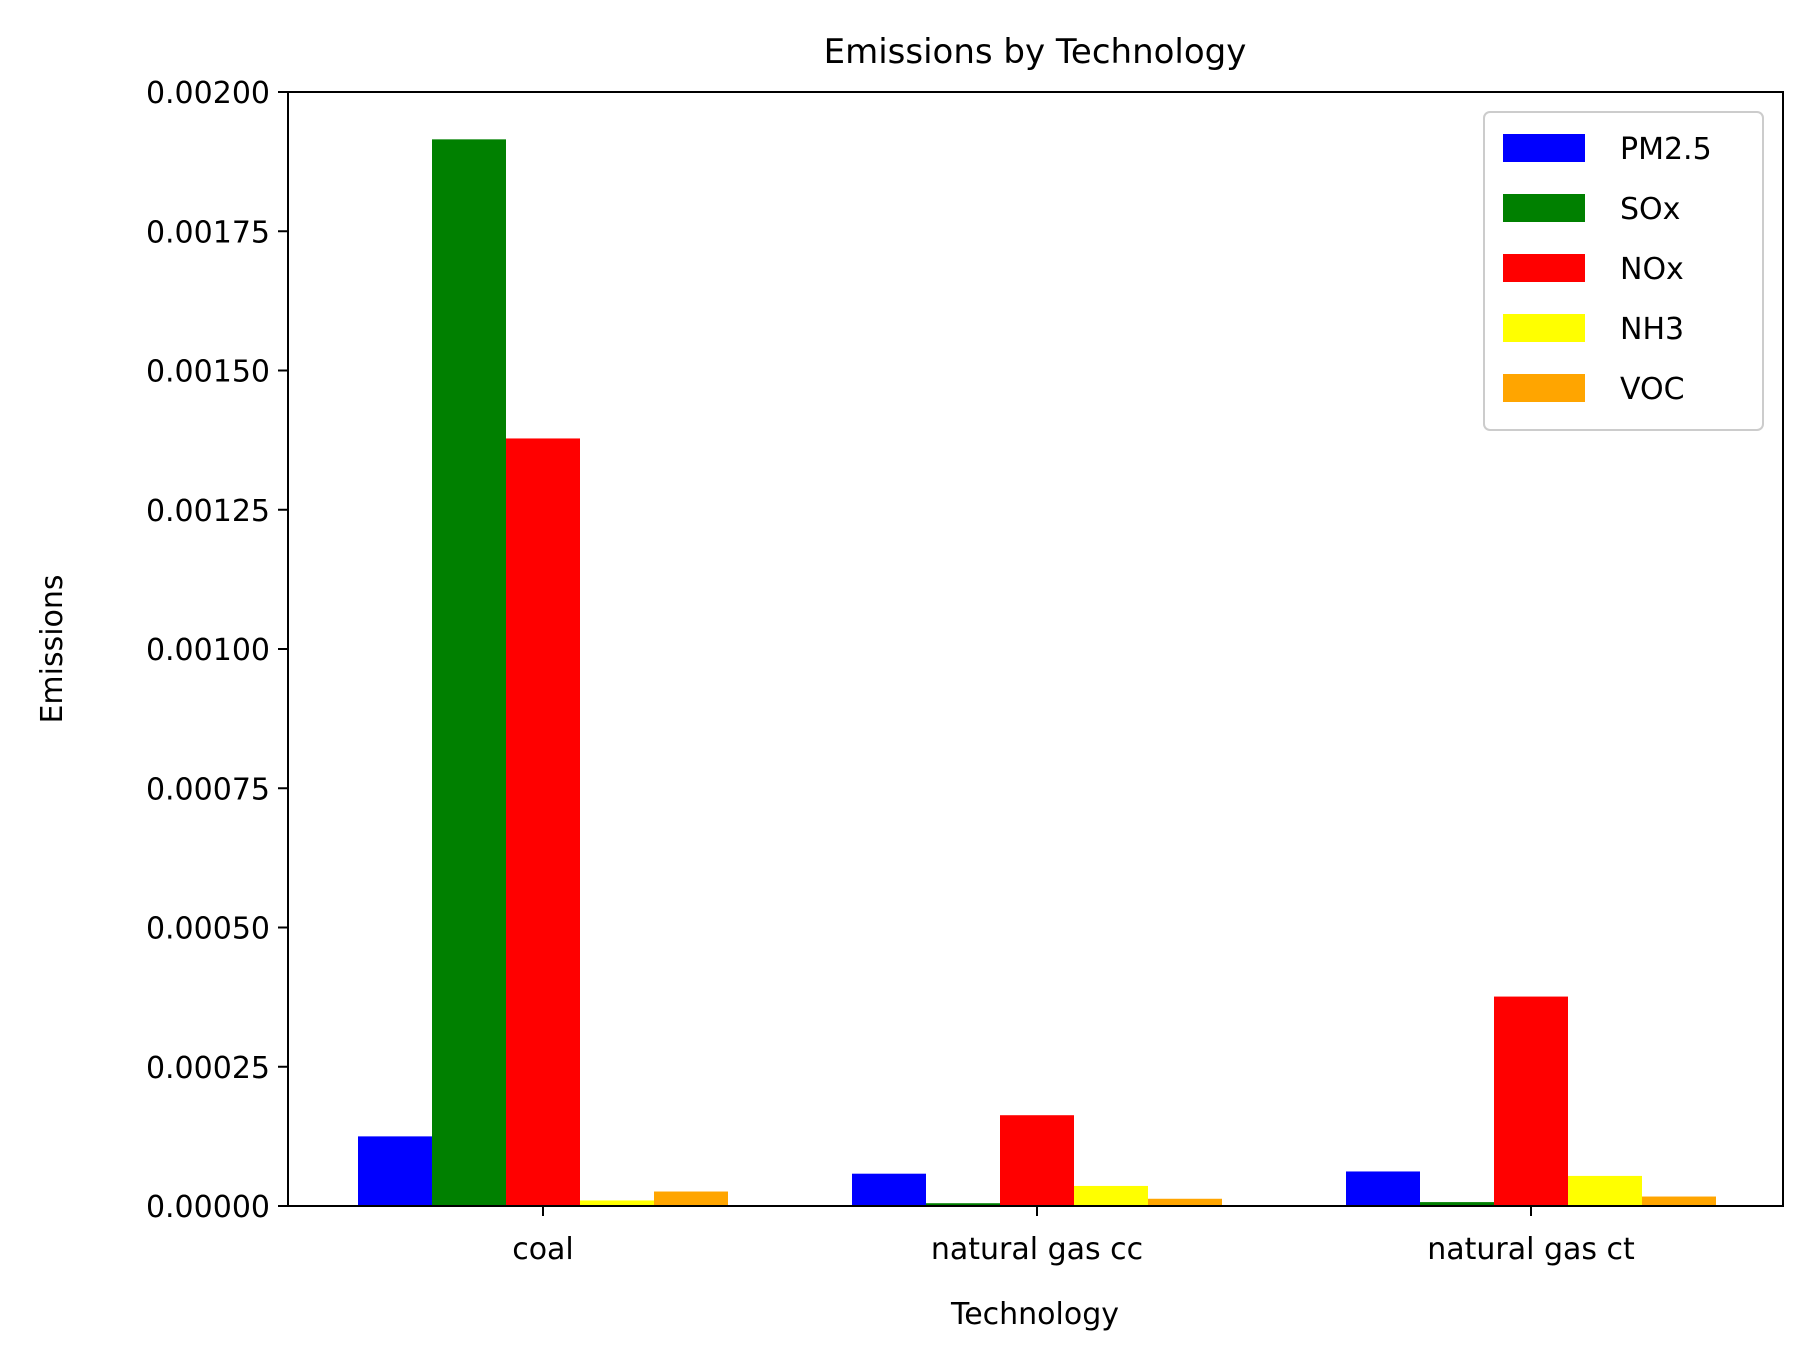  What do you see at coordinates (889, 1189) in the screenshot?
I see `bar-pm2-5-natural-gas-cc` at bounding box center [889, 1189].